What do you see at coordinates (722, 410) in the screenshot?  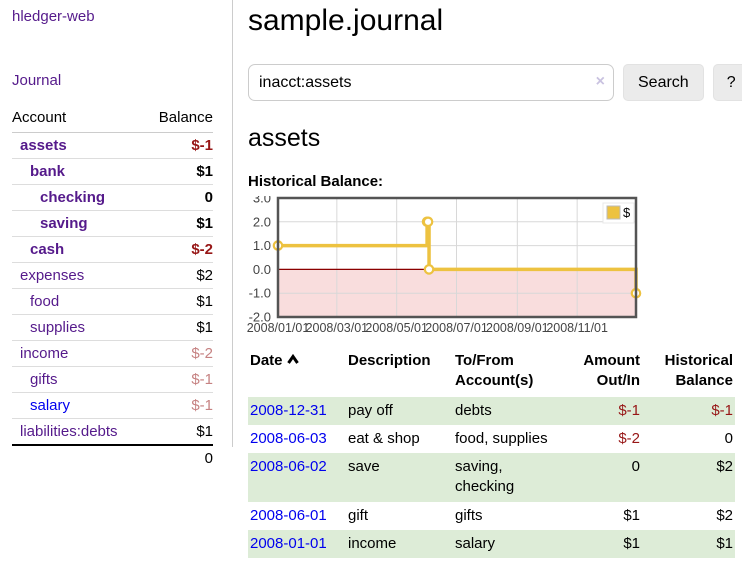 I see `balance-cell: $-1` at bounding box center [722, 410].